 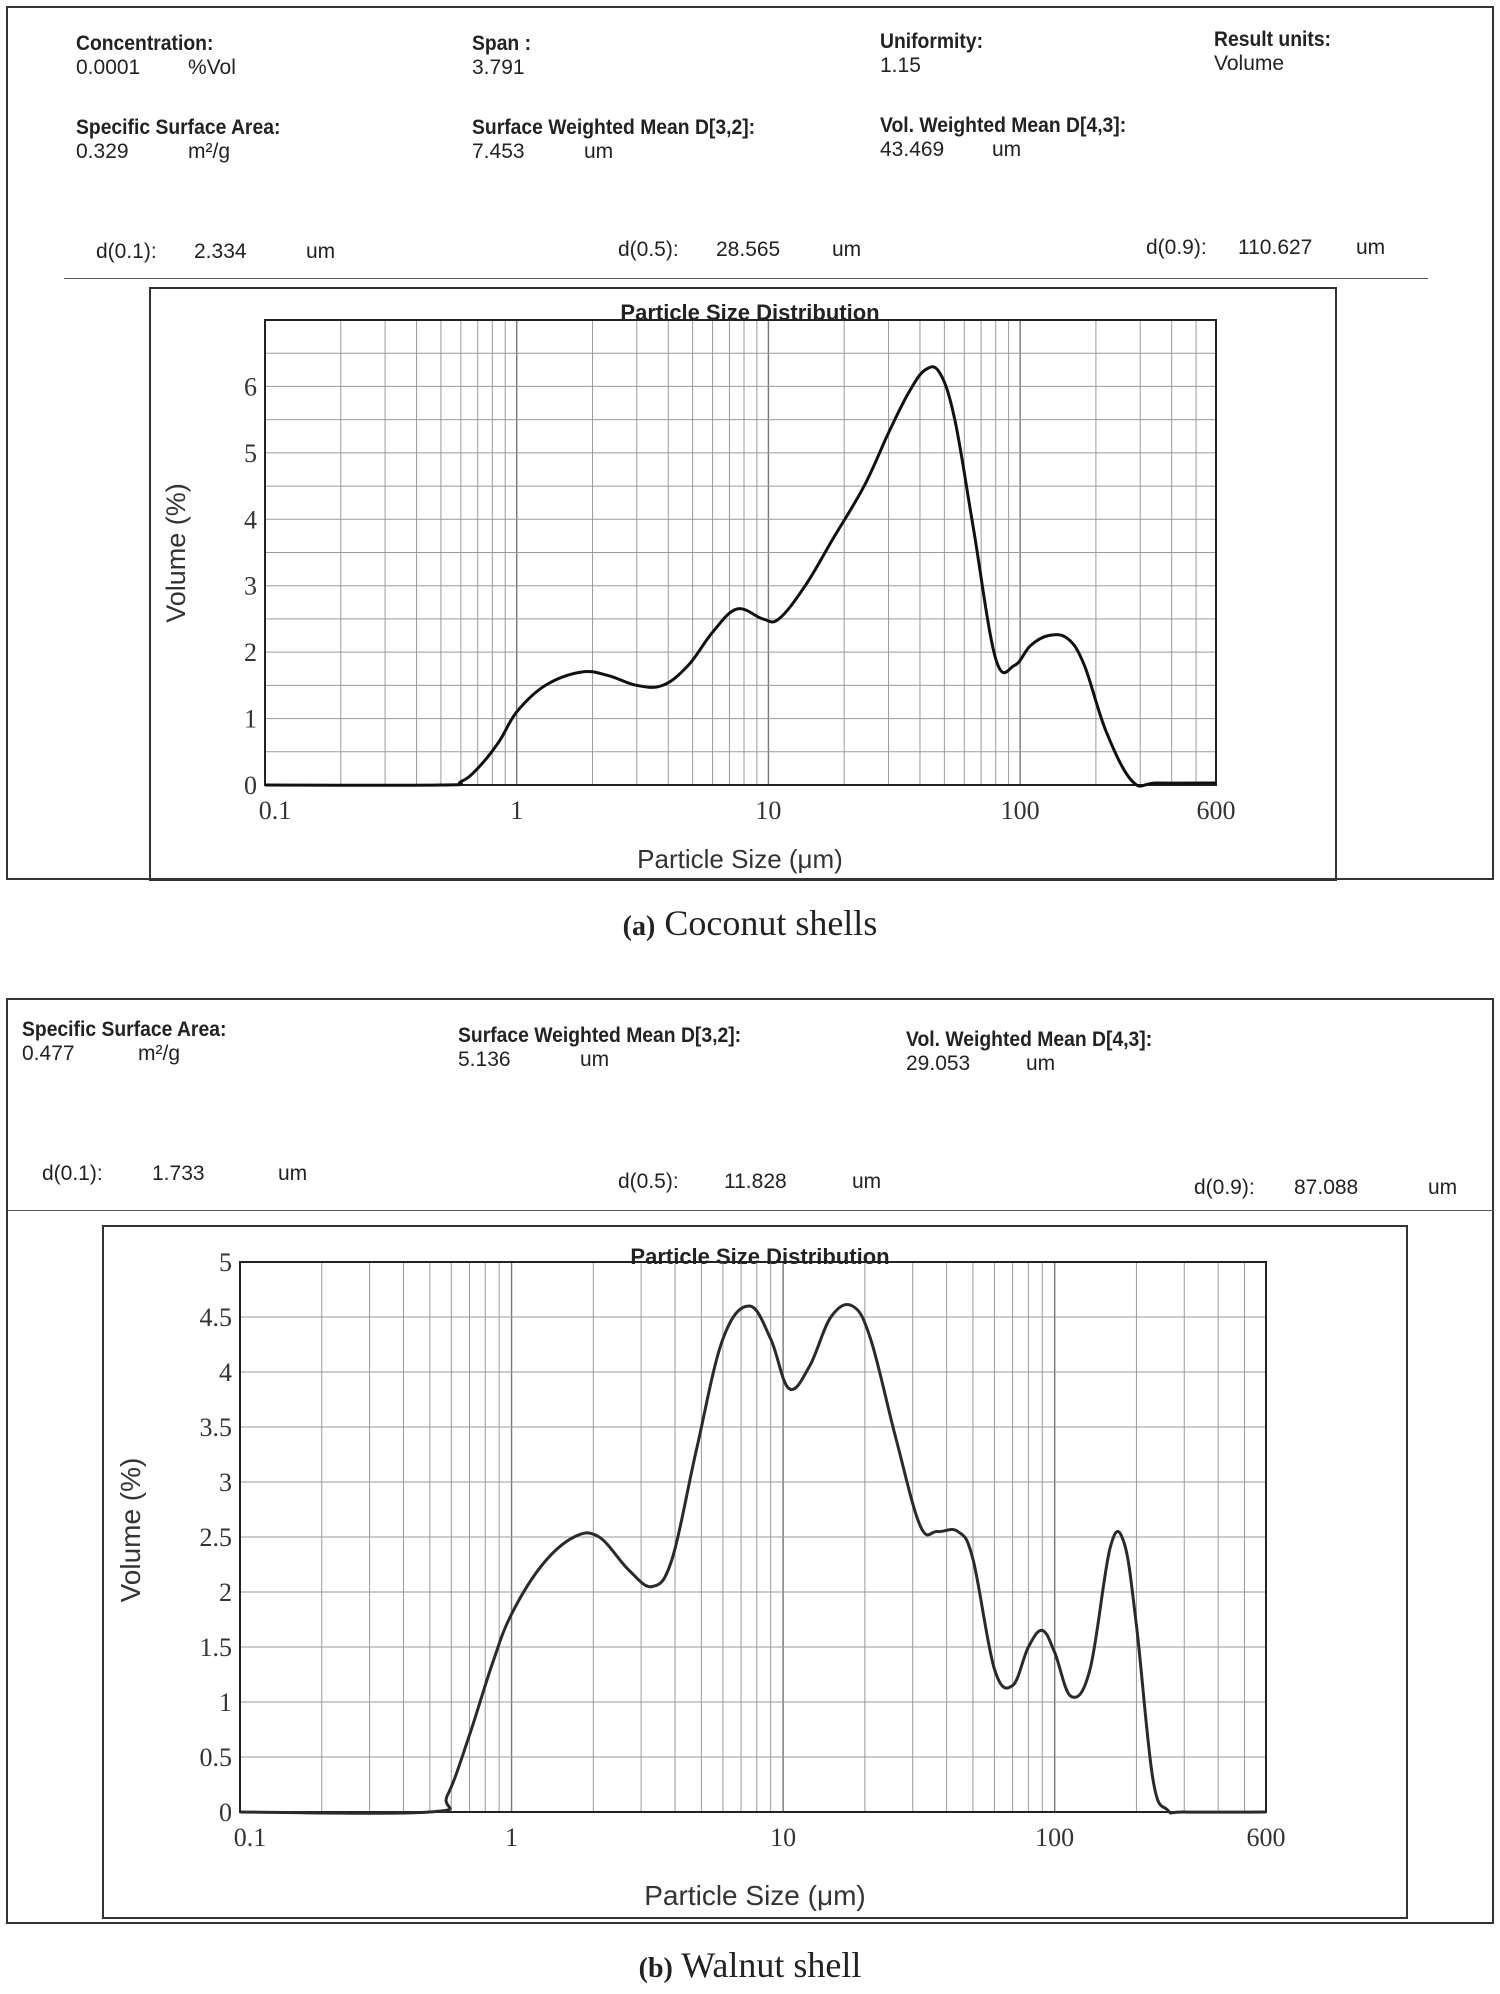 I want to click on stat-surface-weighted-mean: Surface Weighted Mean D[3,2]: 5.136 um, so click(x=612, y=1048).